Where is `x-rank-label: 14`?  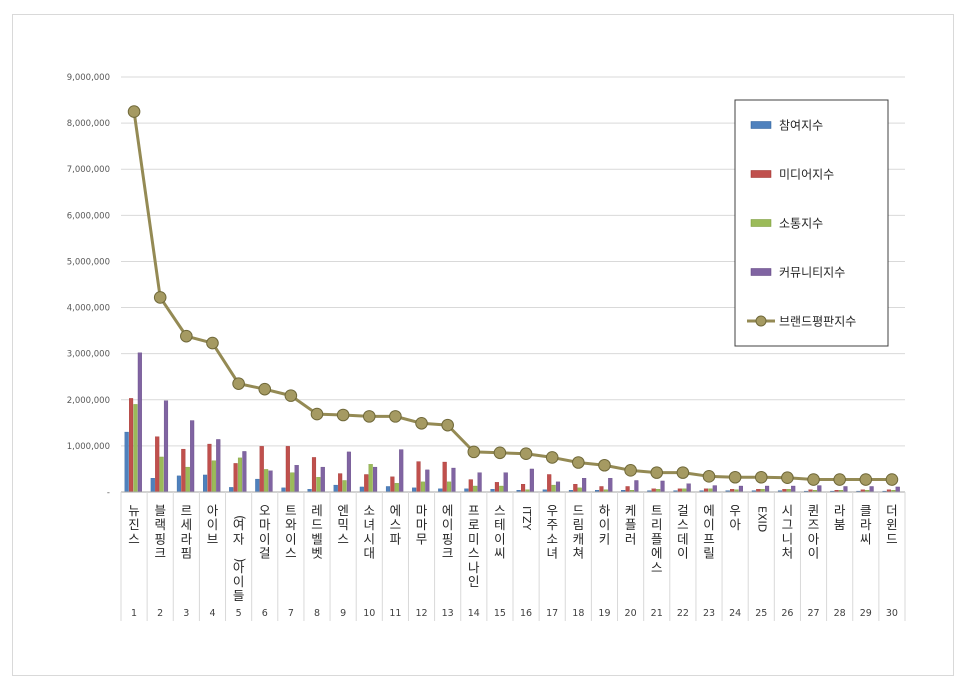
x-rank-label: 14 is located at coordinates (474, 613).